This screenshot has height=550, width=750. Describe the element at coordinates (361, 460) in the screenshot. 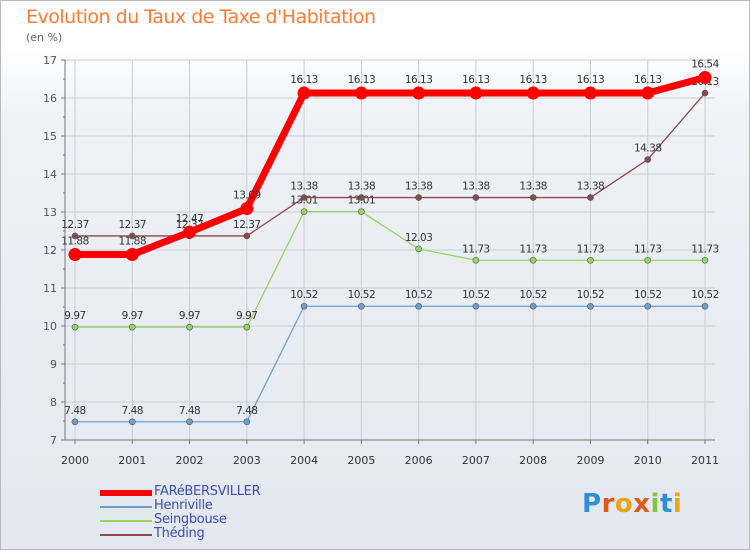

I see `x-tick-label: 2005` at that location.